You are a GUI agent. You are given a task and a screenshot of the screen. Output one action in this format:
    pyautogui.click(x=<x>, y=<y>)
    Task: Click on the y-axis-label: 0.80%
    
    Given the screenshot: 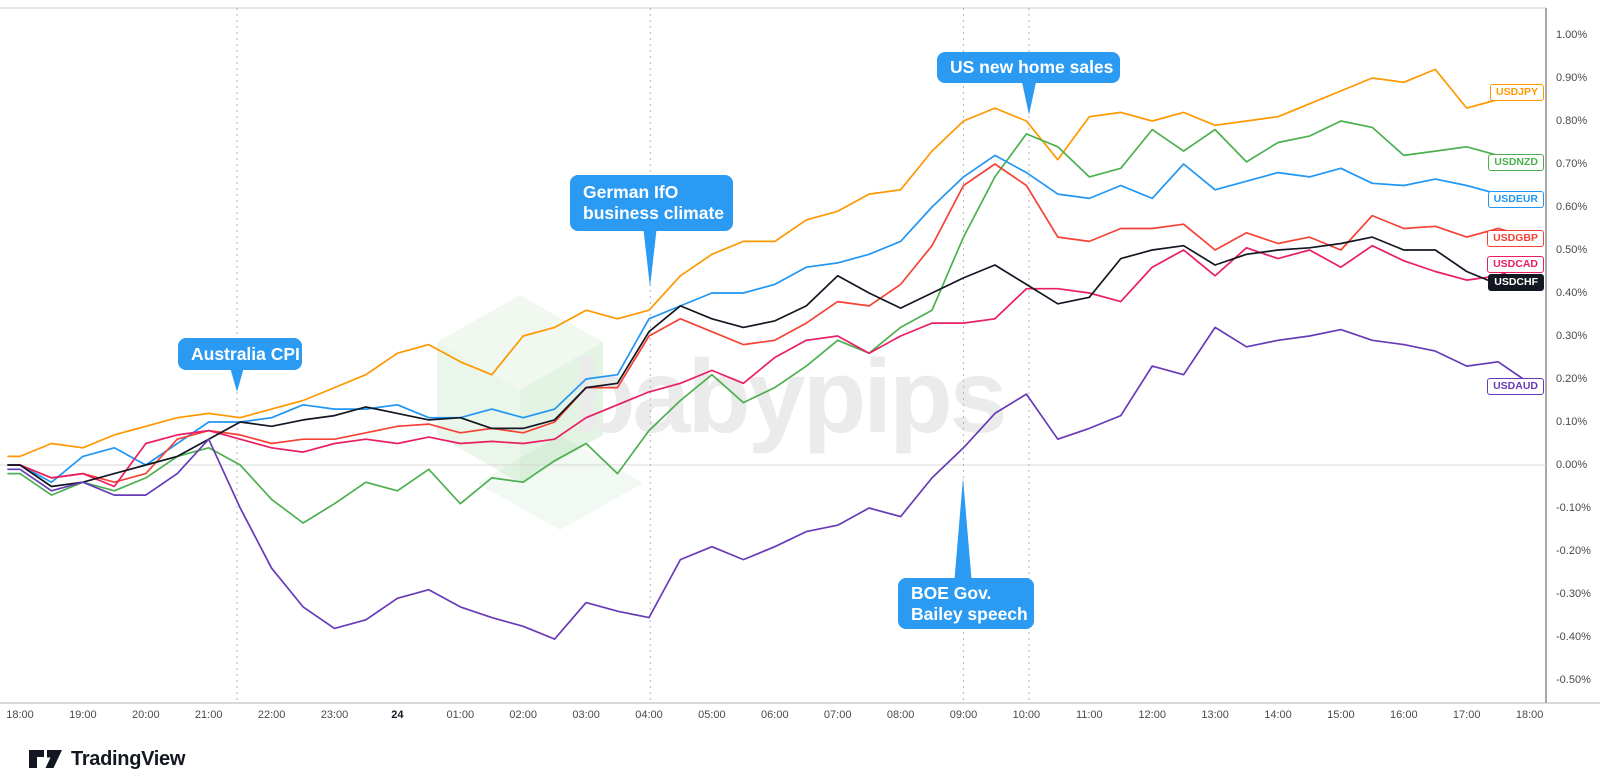 What is the action you would take?
    pyautogui.click(x=1572, y=121)
    